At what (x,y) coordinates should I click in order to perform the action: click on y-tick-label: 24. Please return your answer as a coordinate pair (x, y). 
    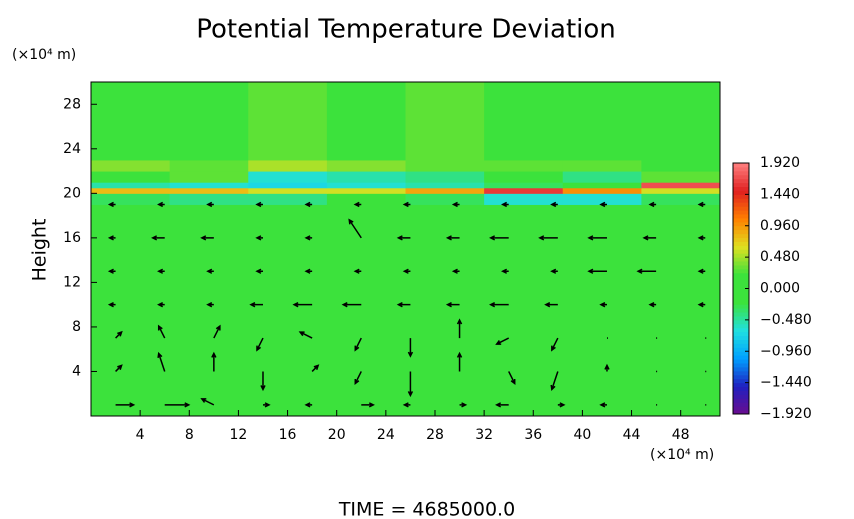
    Looking at the image, I should click on (72, 149).